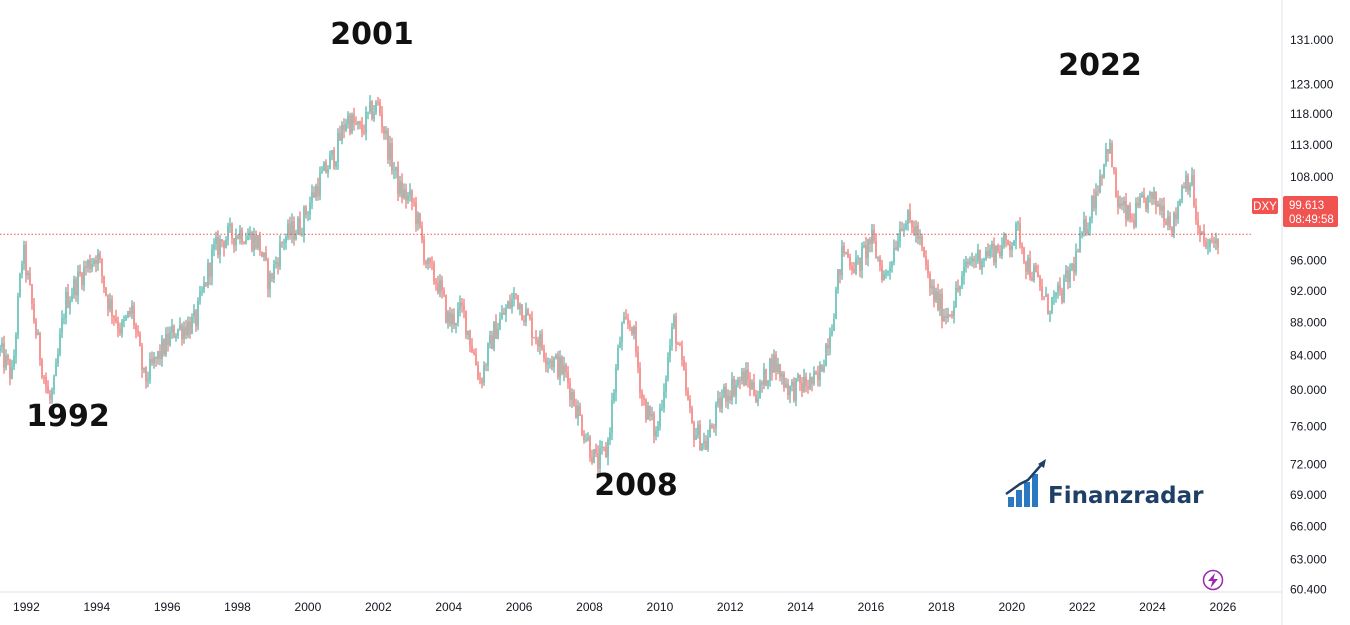 The height and width of the screenshot is (625, 1350). What do you see at coordinates (1100, 65) in the screenshot?
I see `year-annotation: 2022` at bounding box center [1100, 65].